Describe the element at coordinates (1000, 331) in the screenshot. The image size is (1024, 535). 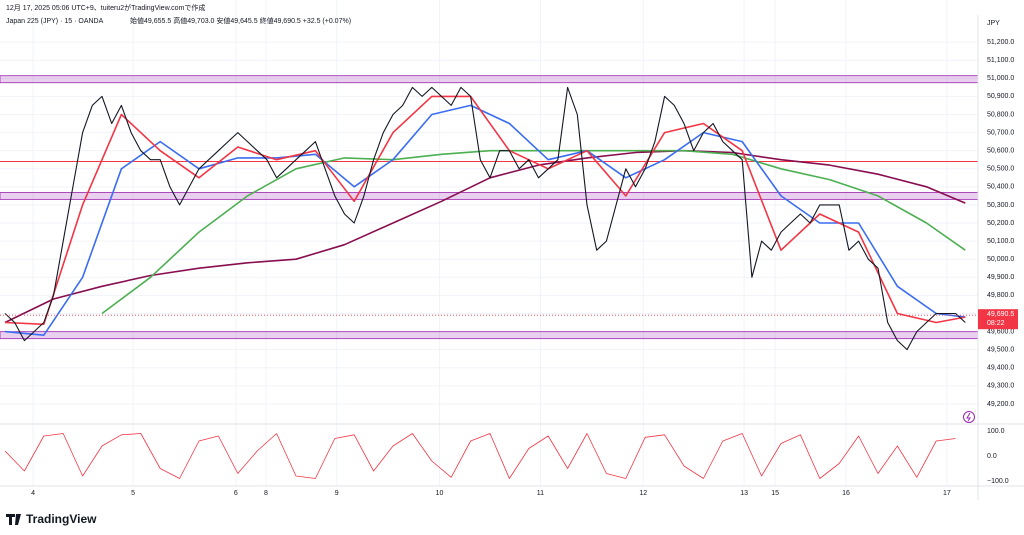
I see `y-tick-label: 49,600.0` at that location.